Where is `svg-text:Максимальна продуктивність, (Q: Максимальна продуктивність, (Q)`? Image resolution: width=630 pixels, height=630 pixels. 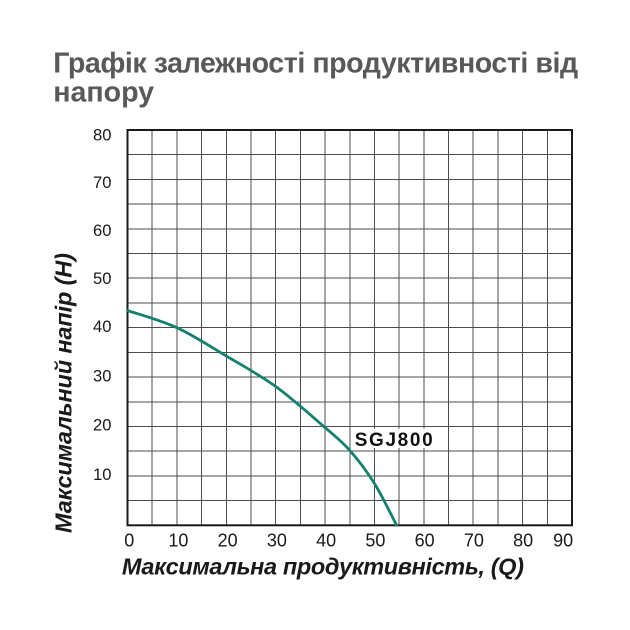 svg-text:Максимальна продуктивність, (Q: Максимальна продуктивність, (Q) is located at coordinates (323, 566).